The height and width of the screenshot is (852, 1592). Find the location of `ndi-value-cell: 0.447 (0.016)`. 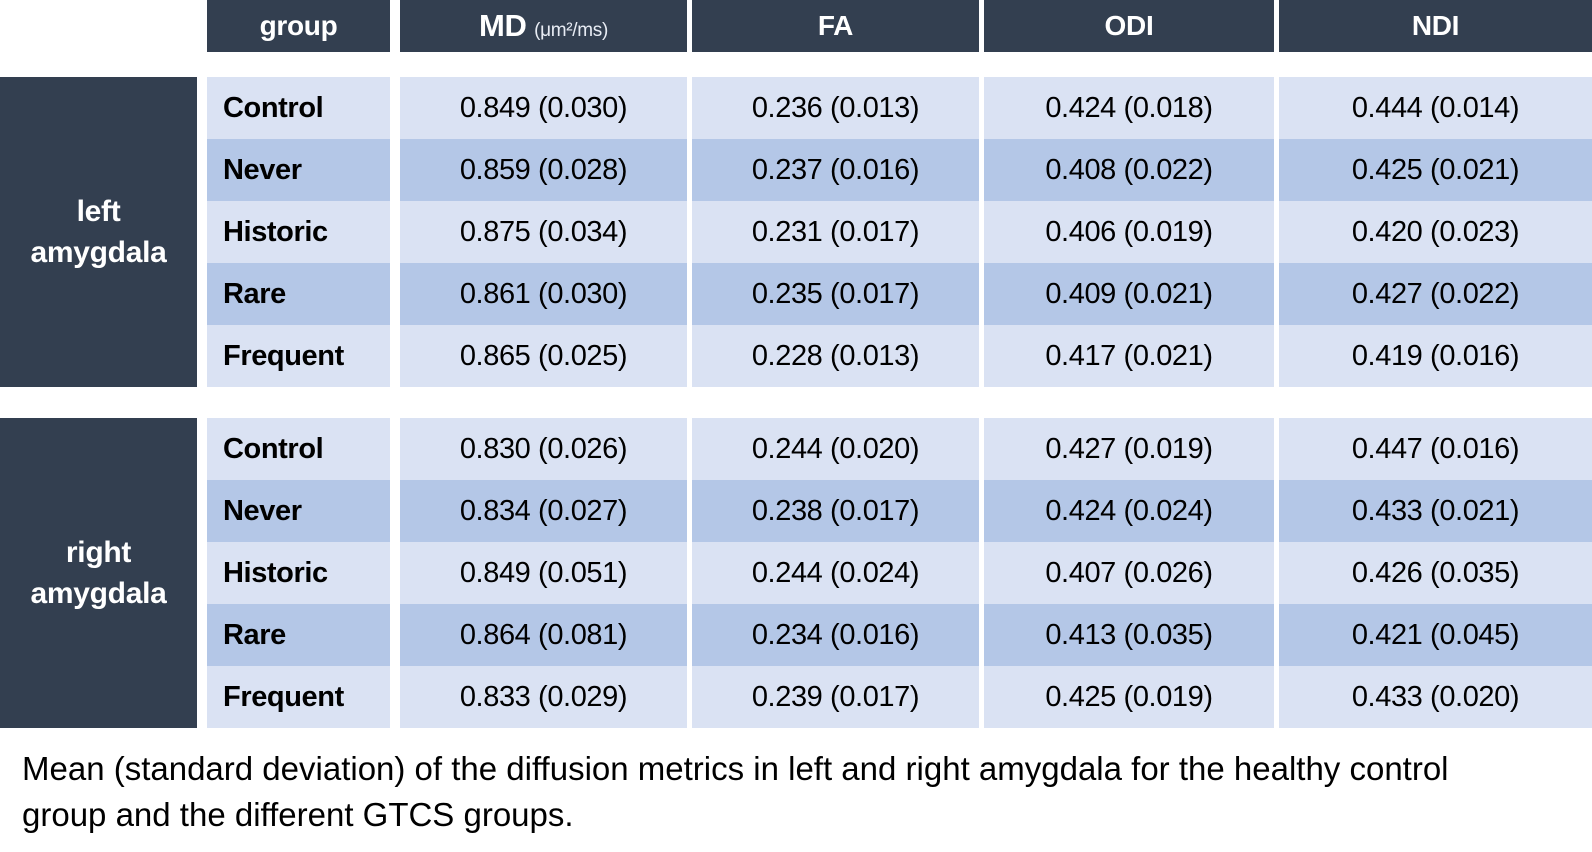

ndi-value-cell: 0.447 (0.016) is located at coordinates (1435, 449).